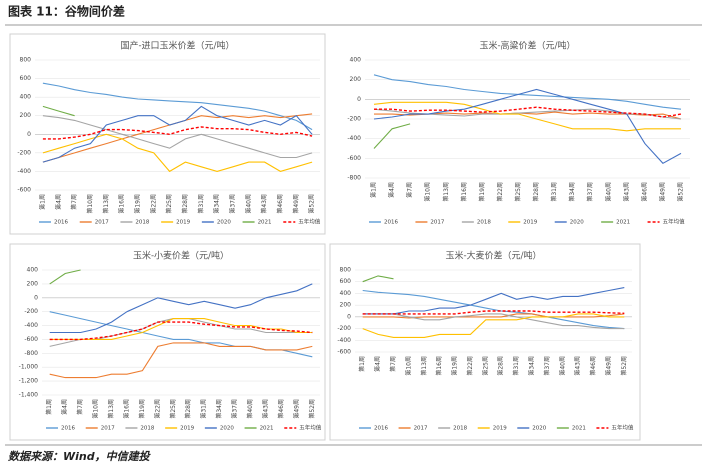  What do you see at coordinates (157, 409) in the screenshot?
I see `x-tick-label: 第22周` at bounding box center [157, 409].